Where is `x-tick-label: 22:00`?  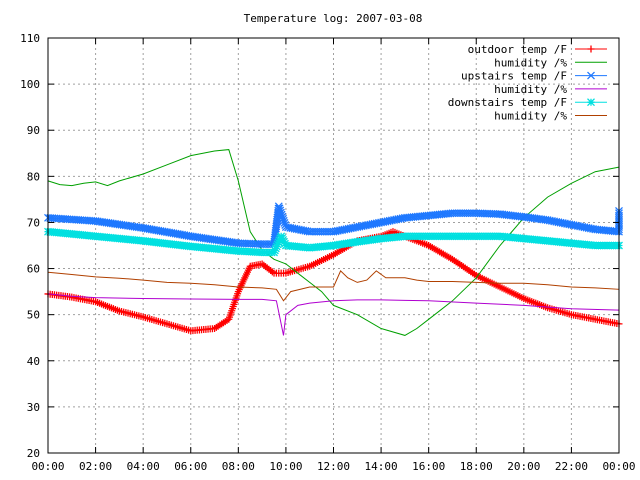 x-tick-label: 22:00 is located at coordinates (571, 466).